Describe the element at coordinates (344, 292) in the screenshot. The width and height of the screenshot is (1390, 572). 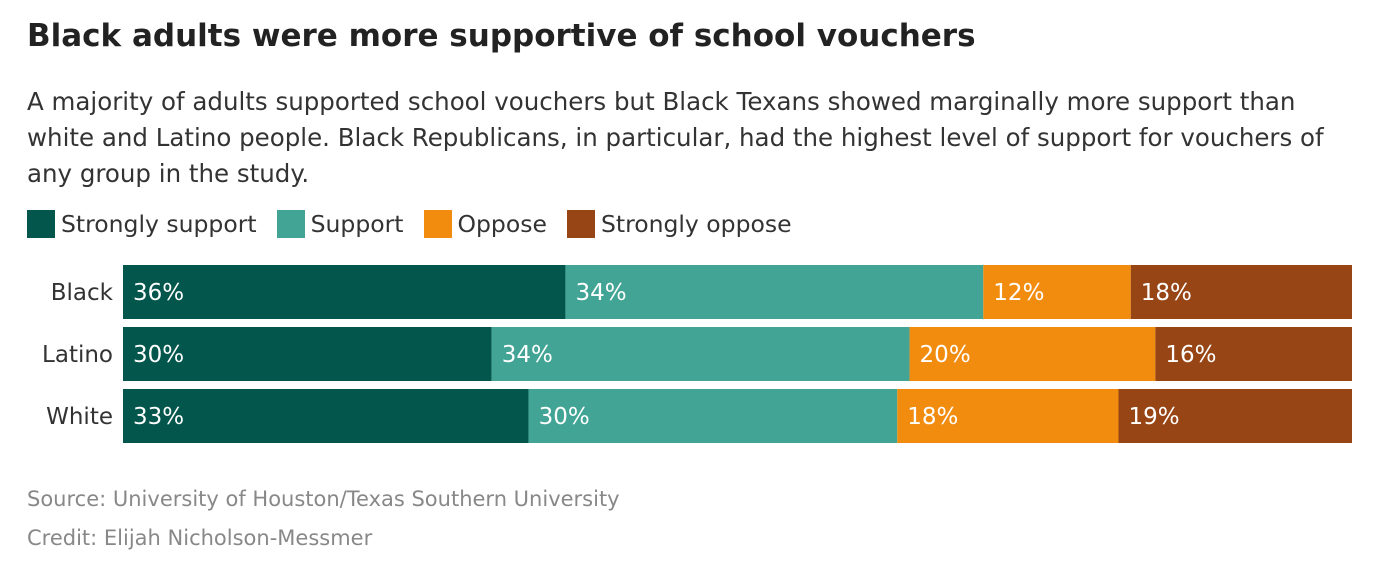
I see `bar-black-strongly-support` at that location.